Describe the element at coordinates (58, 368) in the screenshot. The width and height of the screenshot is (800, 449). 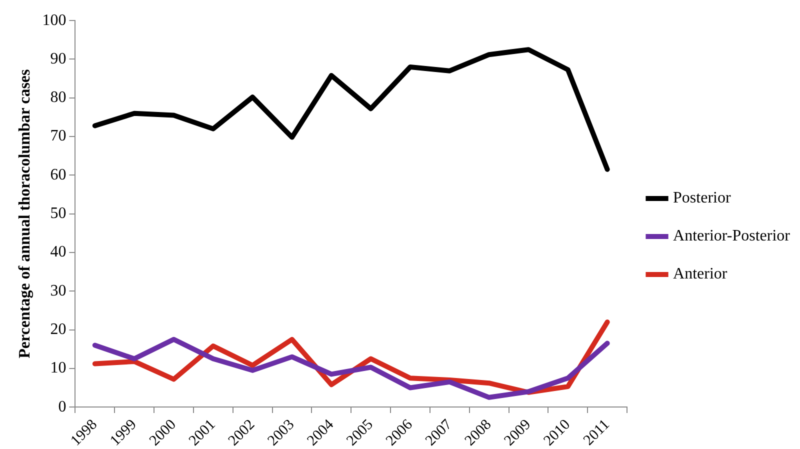
I see `y-tick-label: 10` at that location.